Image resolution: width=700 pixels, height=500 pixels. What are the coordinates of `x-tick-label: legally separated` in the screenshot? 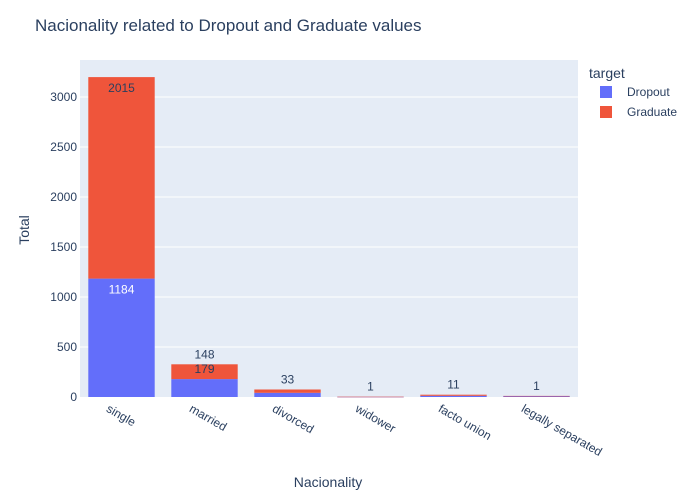 It's located at (562, 429).